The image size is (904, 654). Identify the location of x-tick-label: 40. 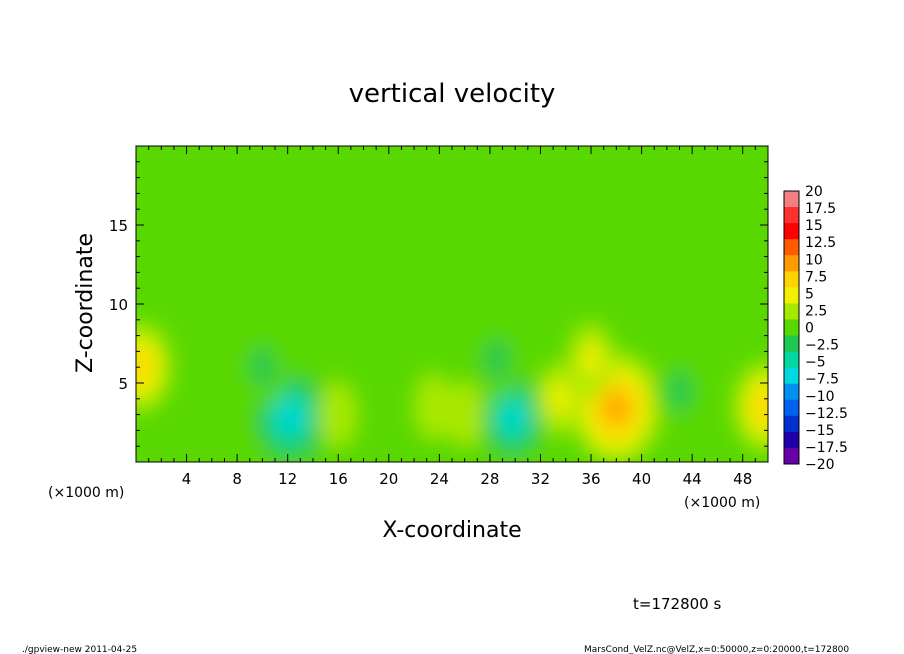
(641, 479).